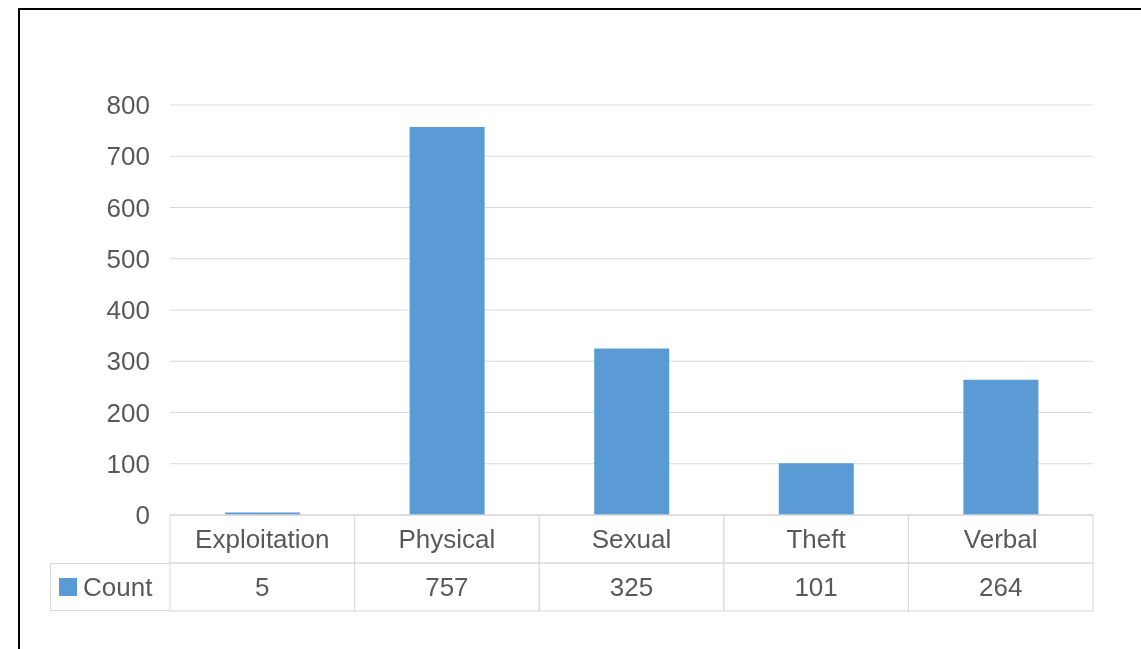 The height and width of the screenshot is (649, 1141). What do you see at coordinates (128, 412) in the screenshot?
I see `y-tick-label: 200` at bounding box center [128, 412].